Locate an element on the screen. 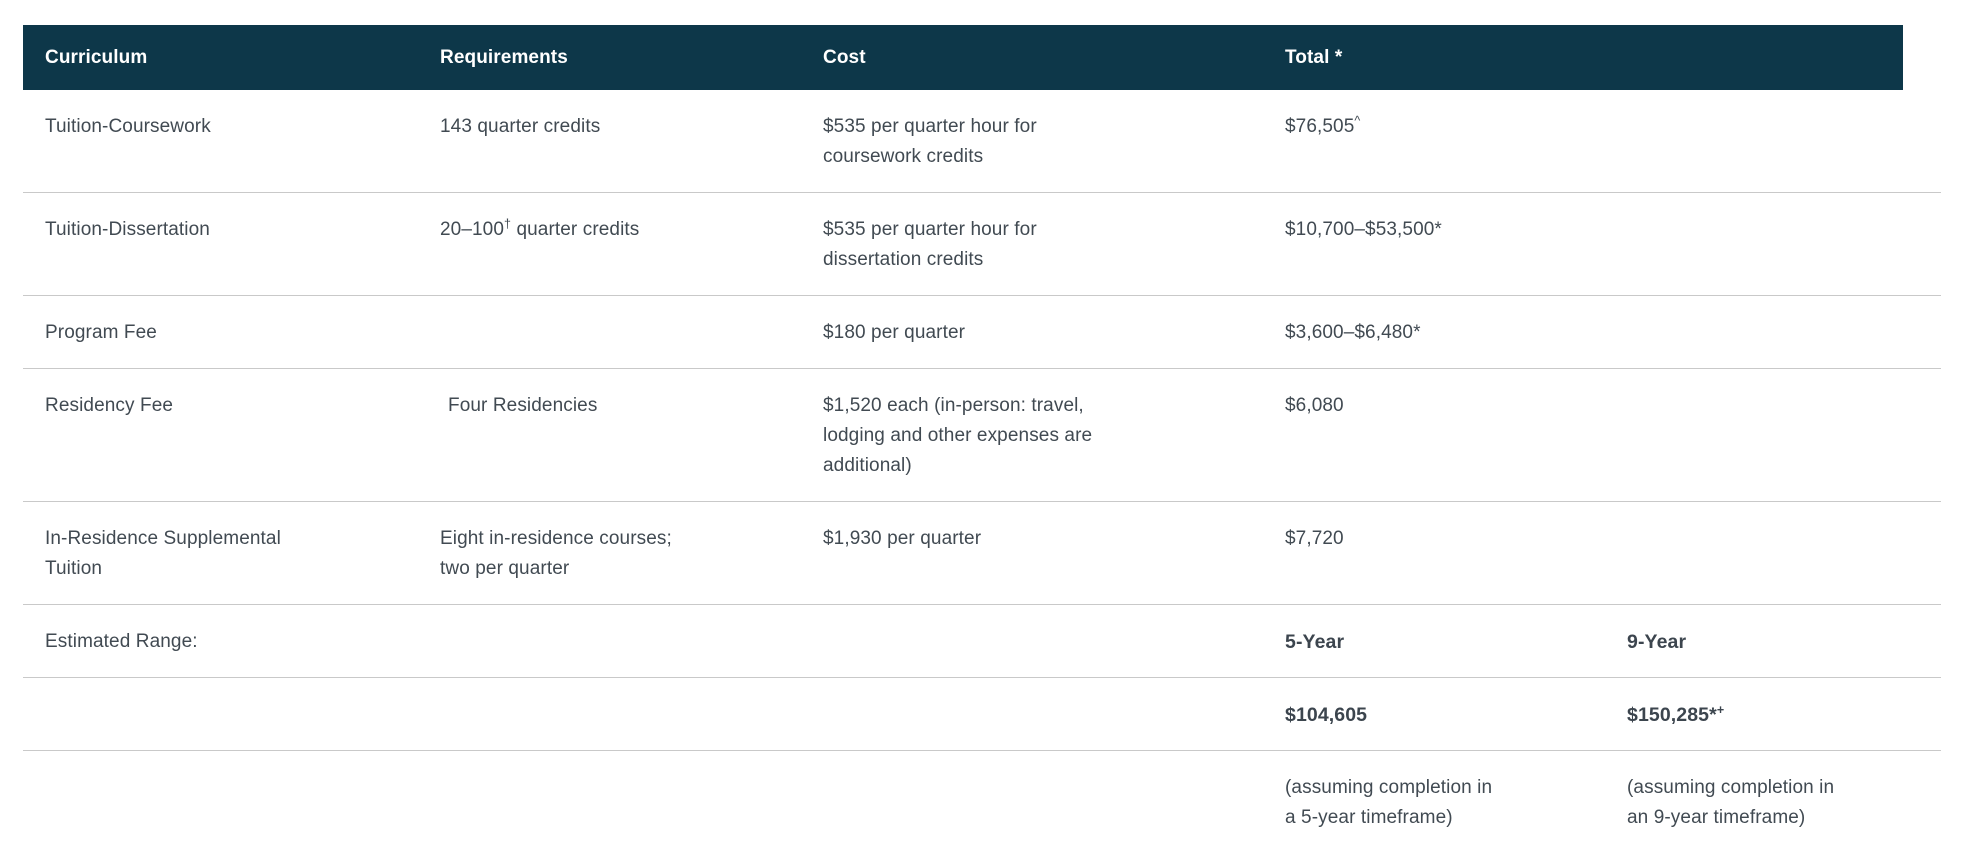 This screenshot has height=868, width=1967. plus-superscript: + is located at coordinates (1720, 710).